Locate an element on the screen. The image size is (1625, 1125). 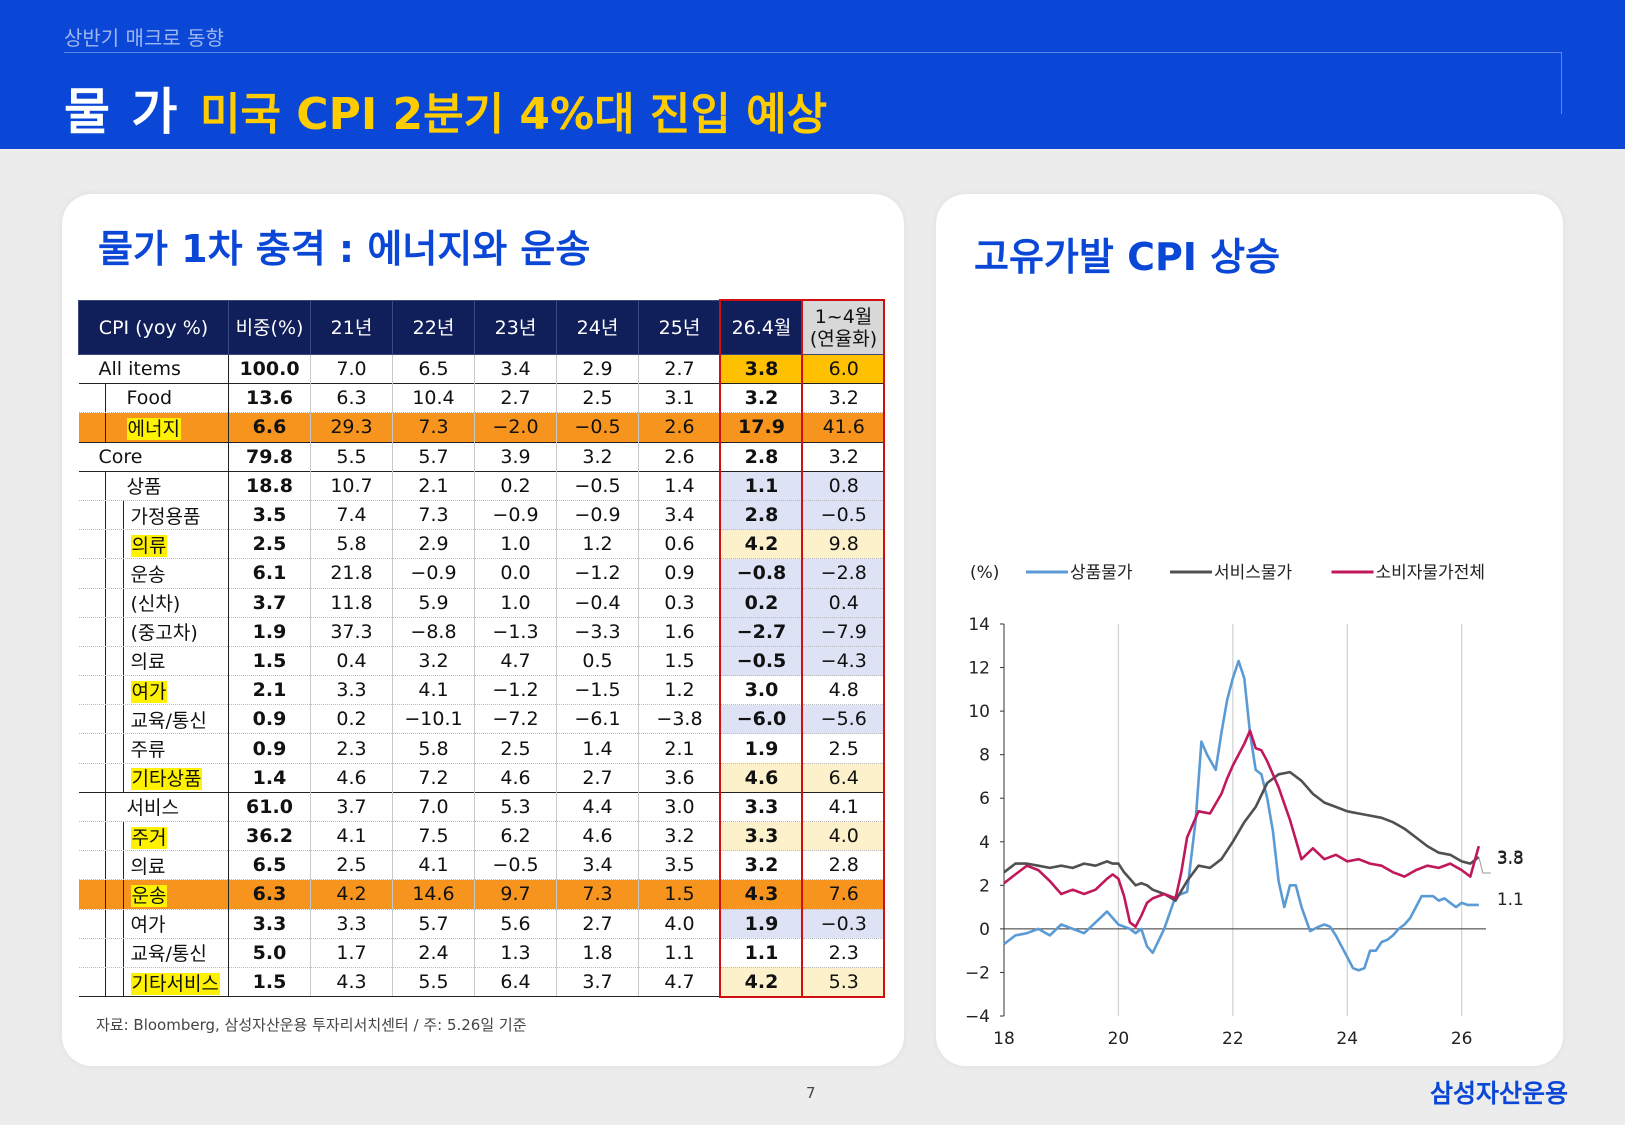
table-cell: 3.8 is located at coordinates (761, 368).